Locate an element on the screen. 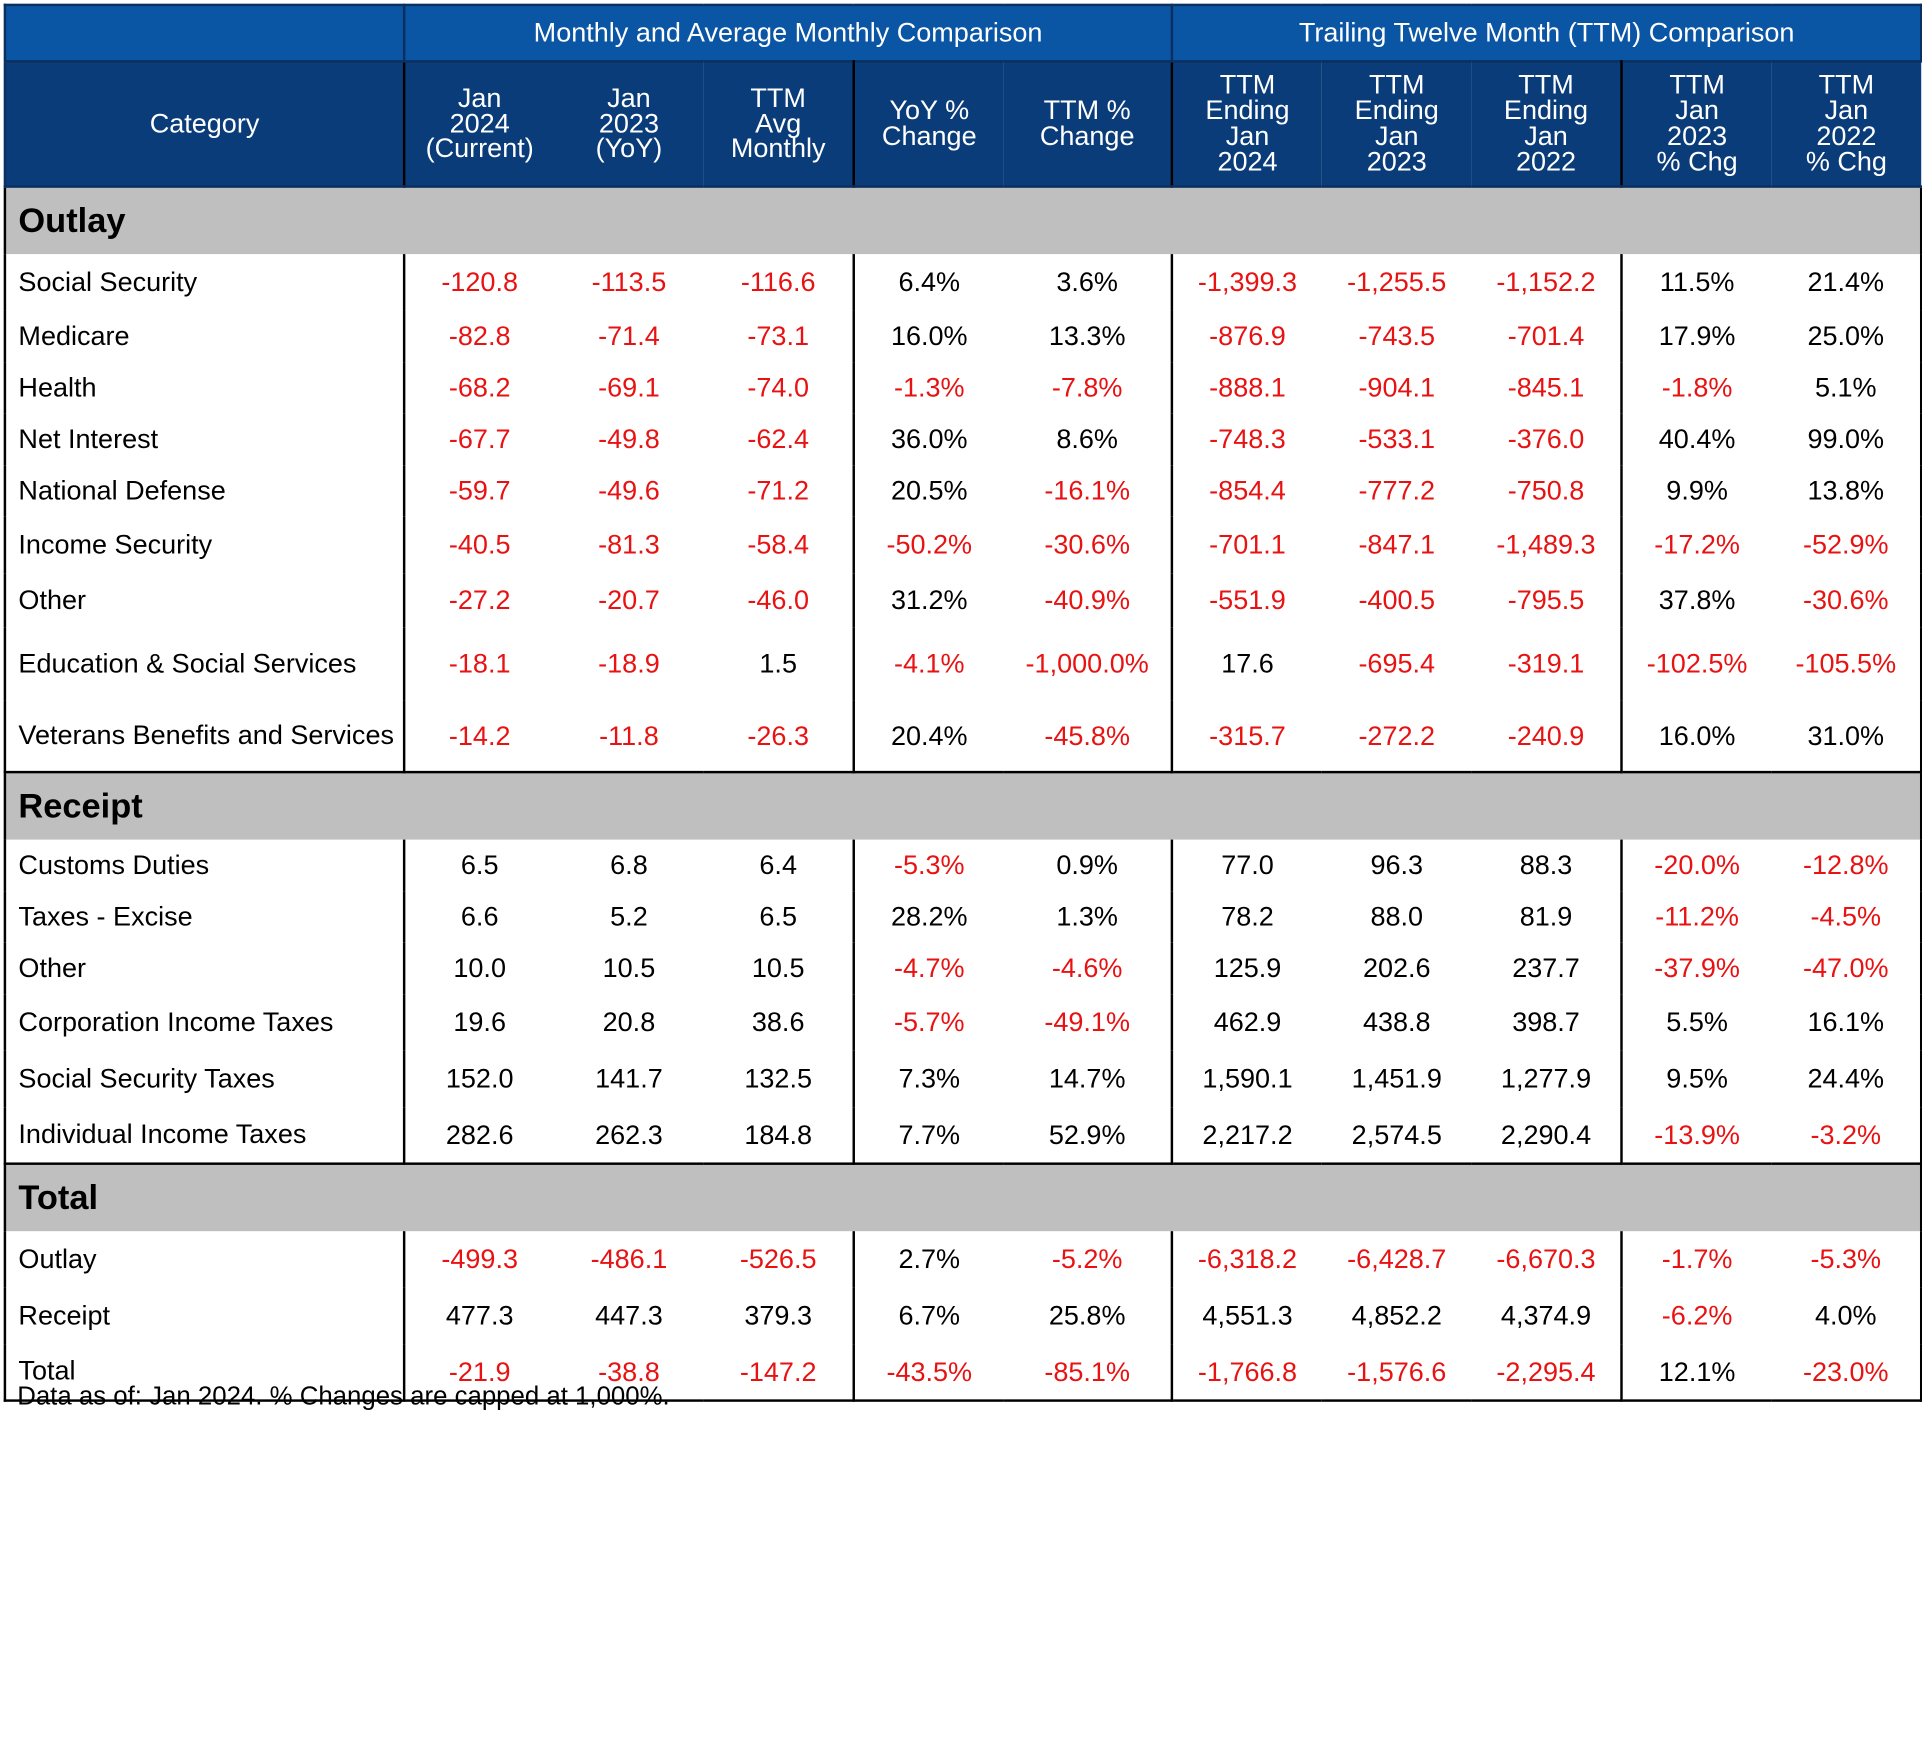 This screenshot has width=1922, height=1753. row-label: Customs Duties is located at coordinates (204, 865).